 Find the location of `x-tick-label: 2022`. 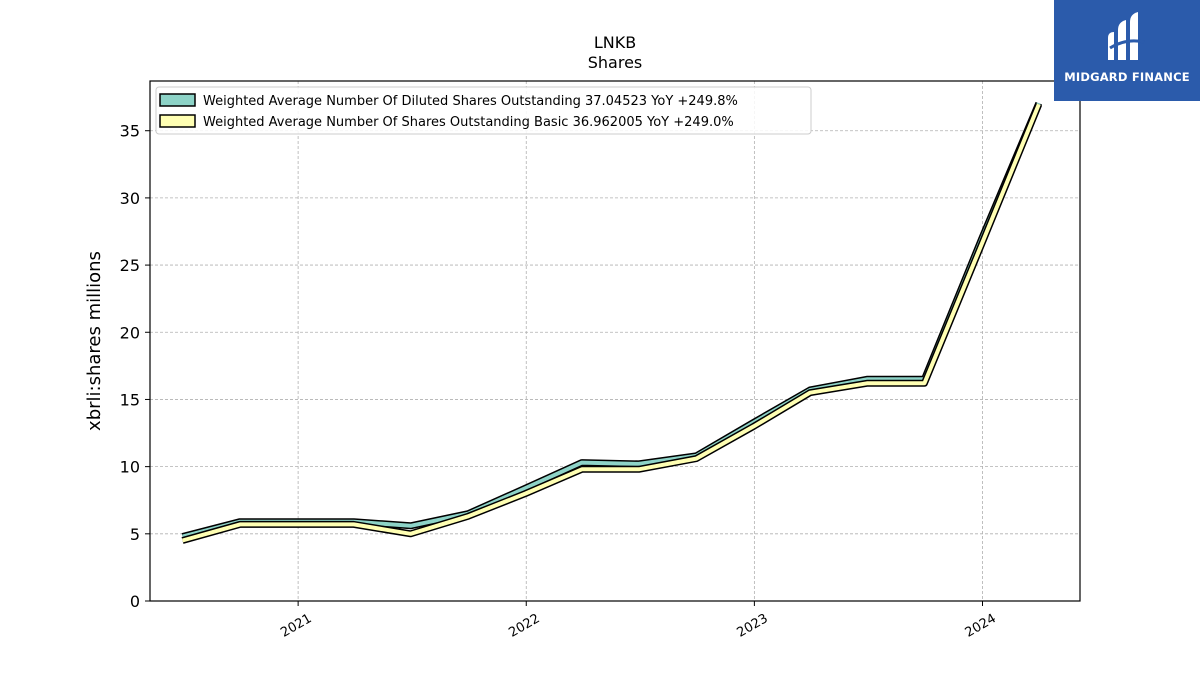

x-tick-label: 2022 is located at coordinates (524, 626).